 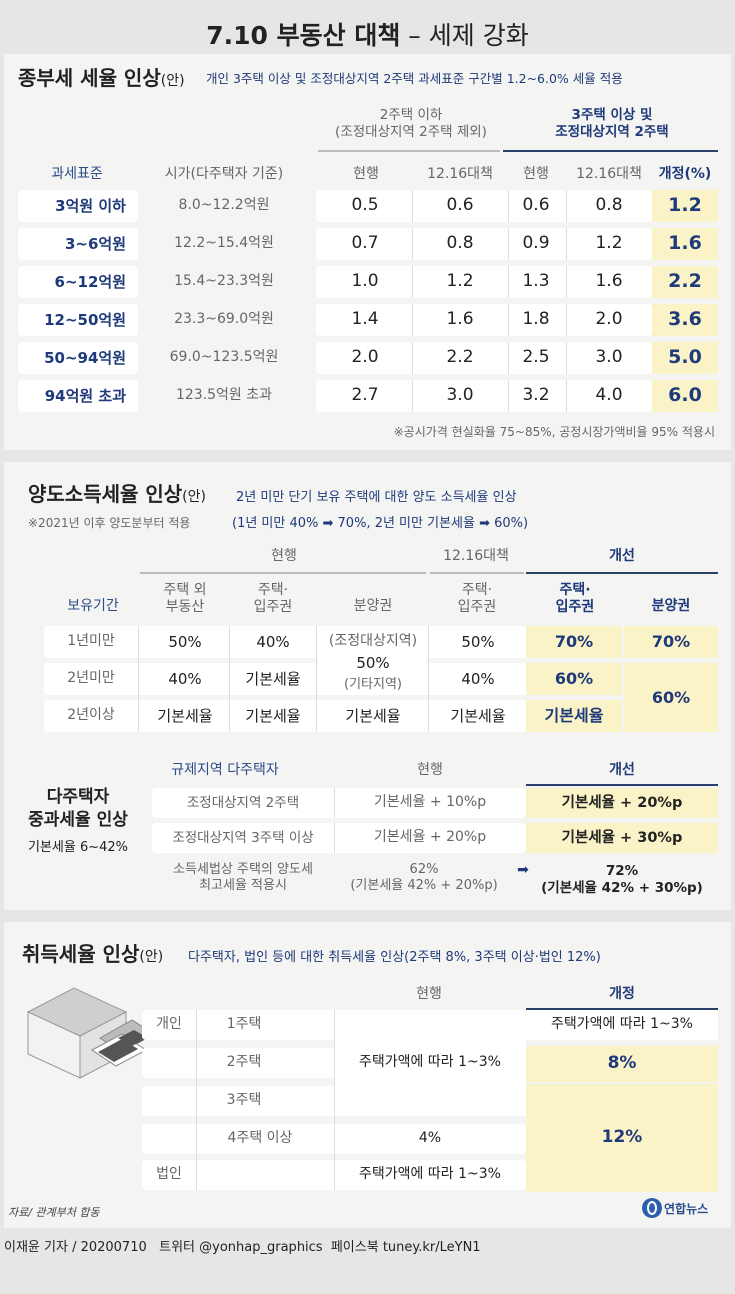 What do you see at coordinates (686, 1208) in the screenshot?
I see `yonhap-logo-text: 연합뉴스` at bounding box center [686, 1208].